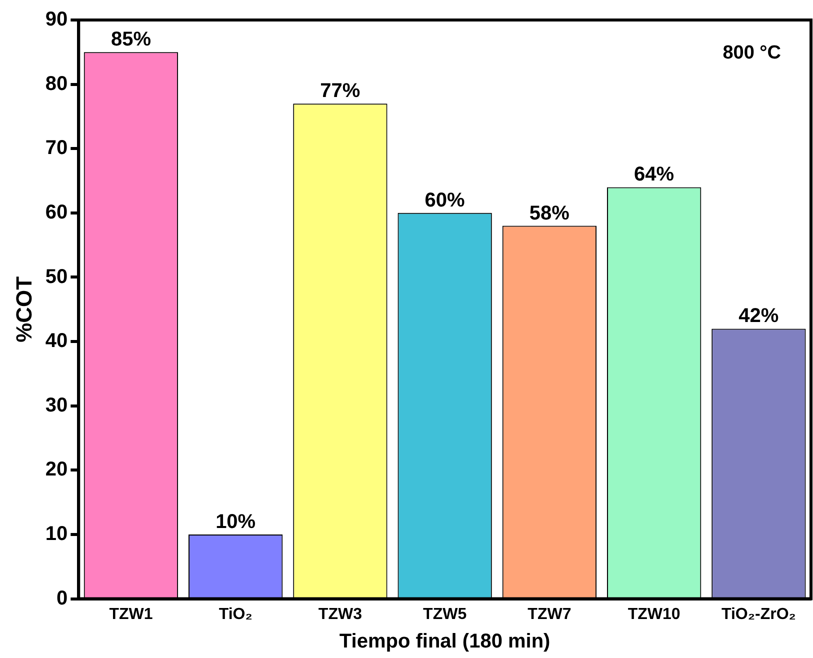 The image size is (813, 658). Describe the element at coordinates (444, 641) in the screenshot. I see `x-axis-title: Tiempo final (180 min)` at that location.